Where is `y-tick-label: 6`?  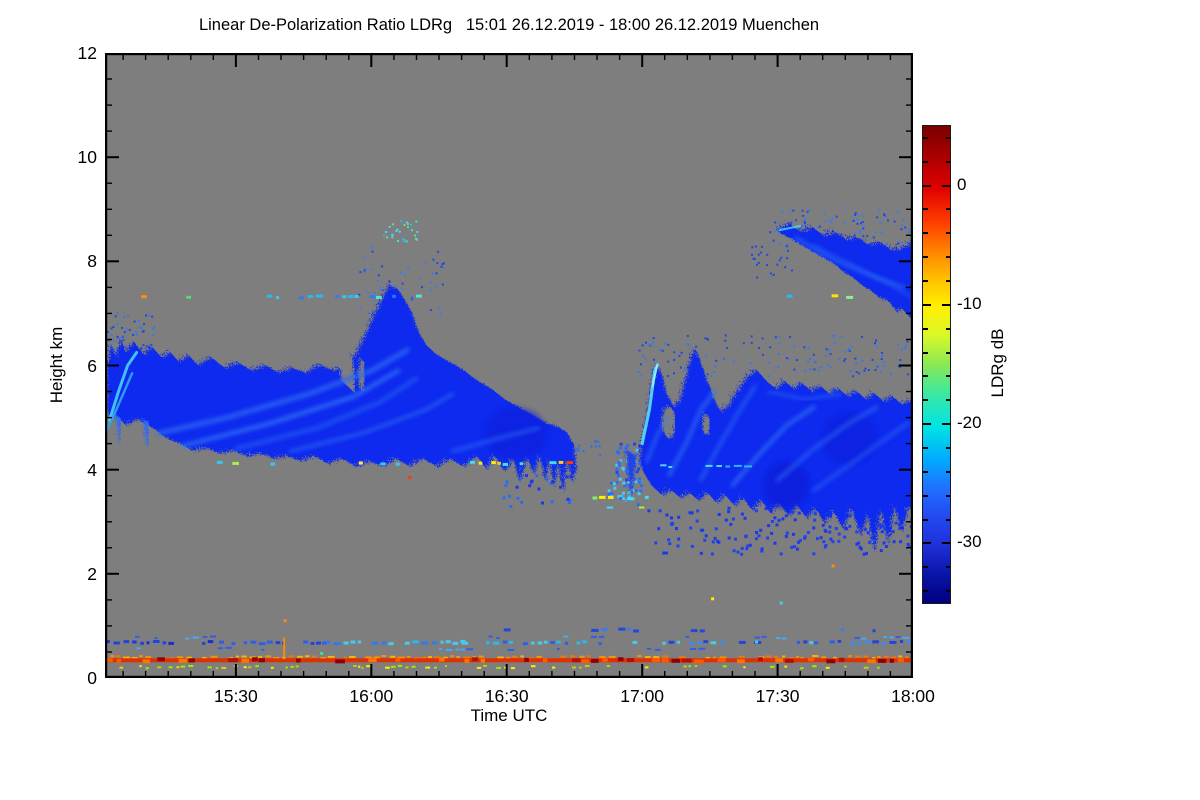 y-tick-label: 6 is located at coordinates (92, 365).